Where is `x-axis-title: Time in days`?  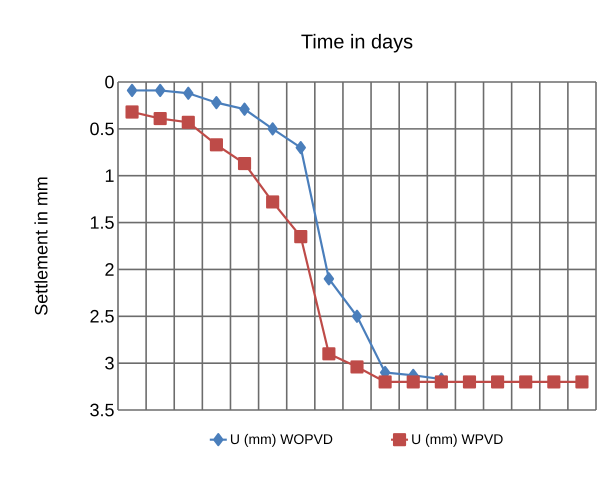
x-axis-title: Time in days is located at coordinates (356, 43).